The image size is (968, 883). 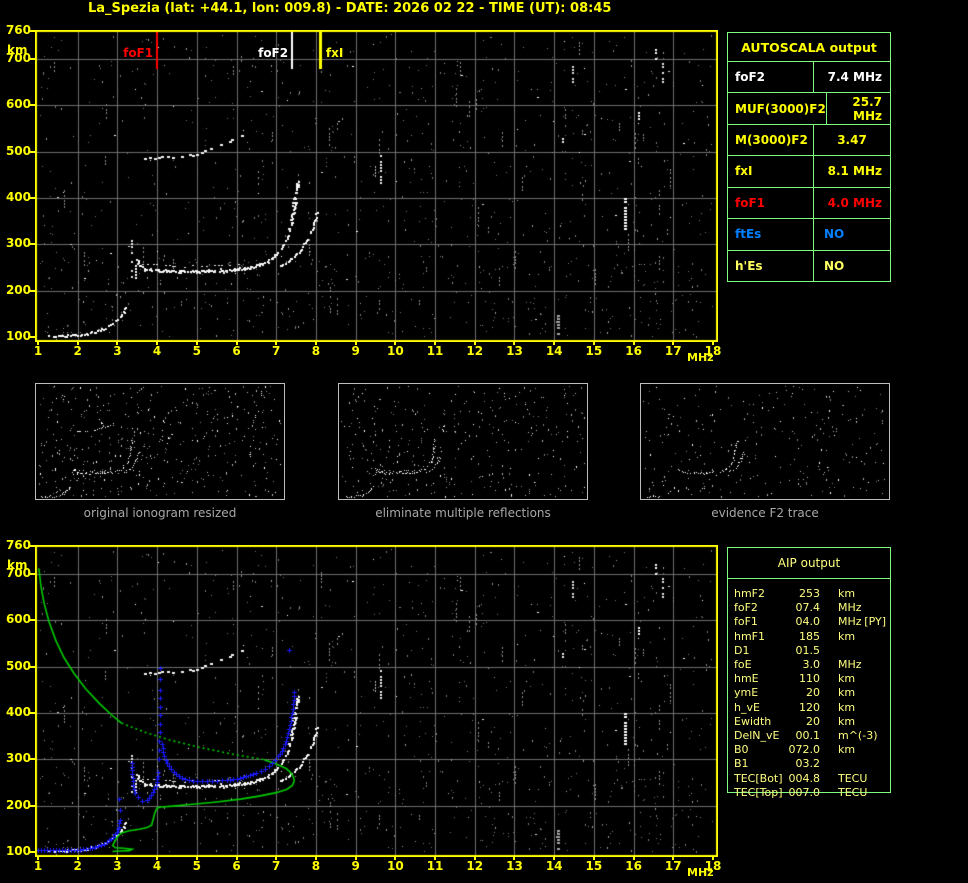 What do you see at coordinates (18, 243) in the screenshot?
I see `y-axis-tick-label: 300` at bounding box center [18, 243].